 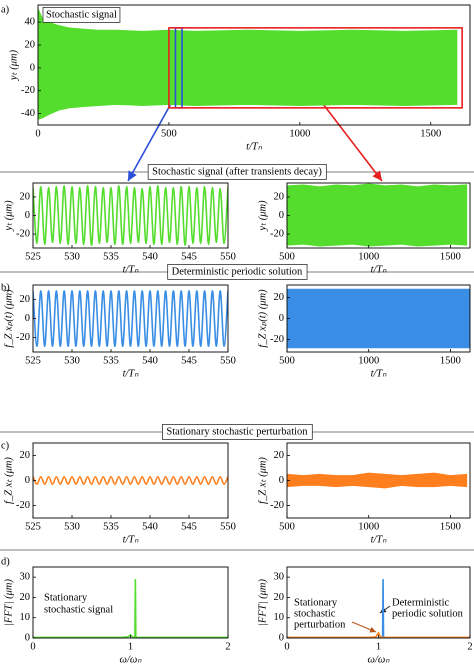 I want to click on annotation: perturbation, so click(x=320, y=624).